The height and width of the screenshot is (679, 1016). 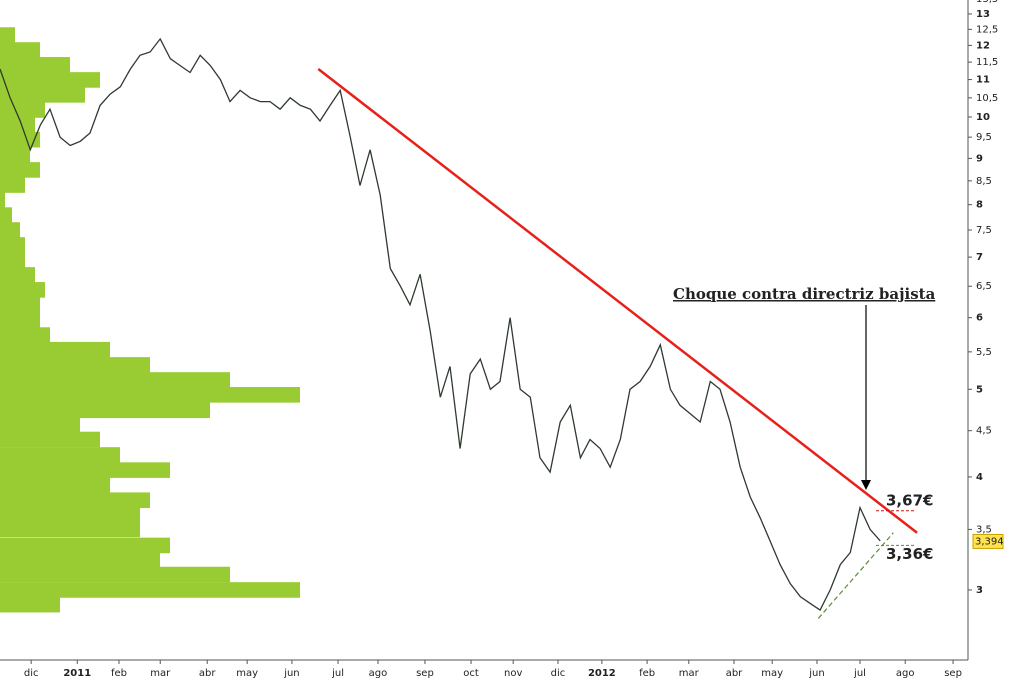 I want to click on y-tick-label: 5, so click(x=979, y=389).